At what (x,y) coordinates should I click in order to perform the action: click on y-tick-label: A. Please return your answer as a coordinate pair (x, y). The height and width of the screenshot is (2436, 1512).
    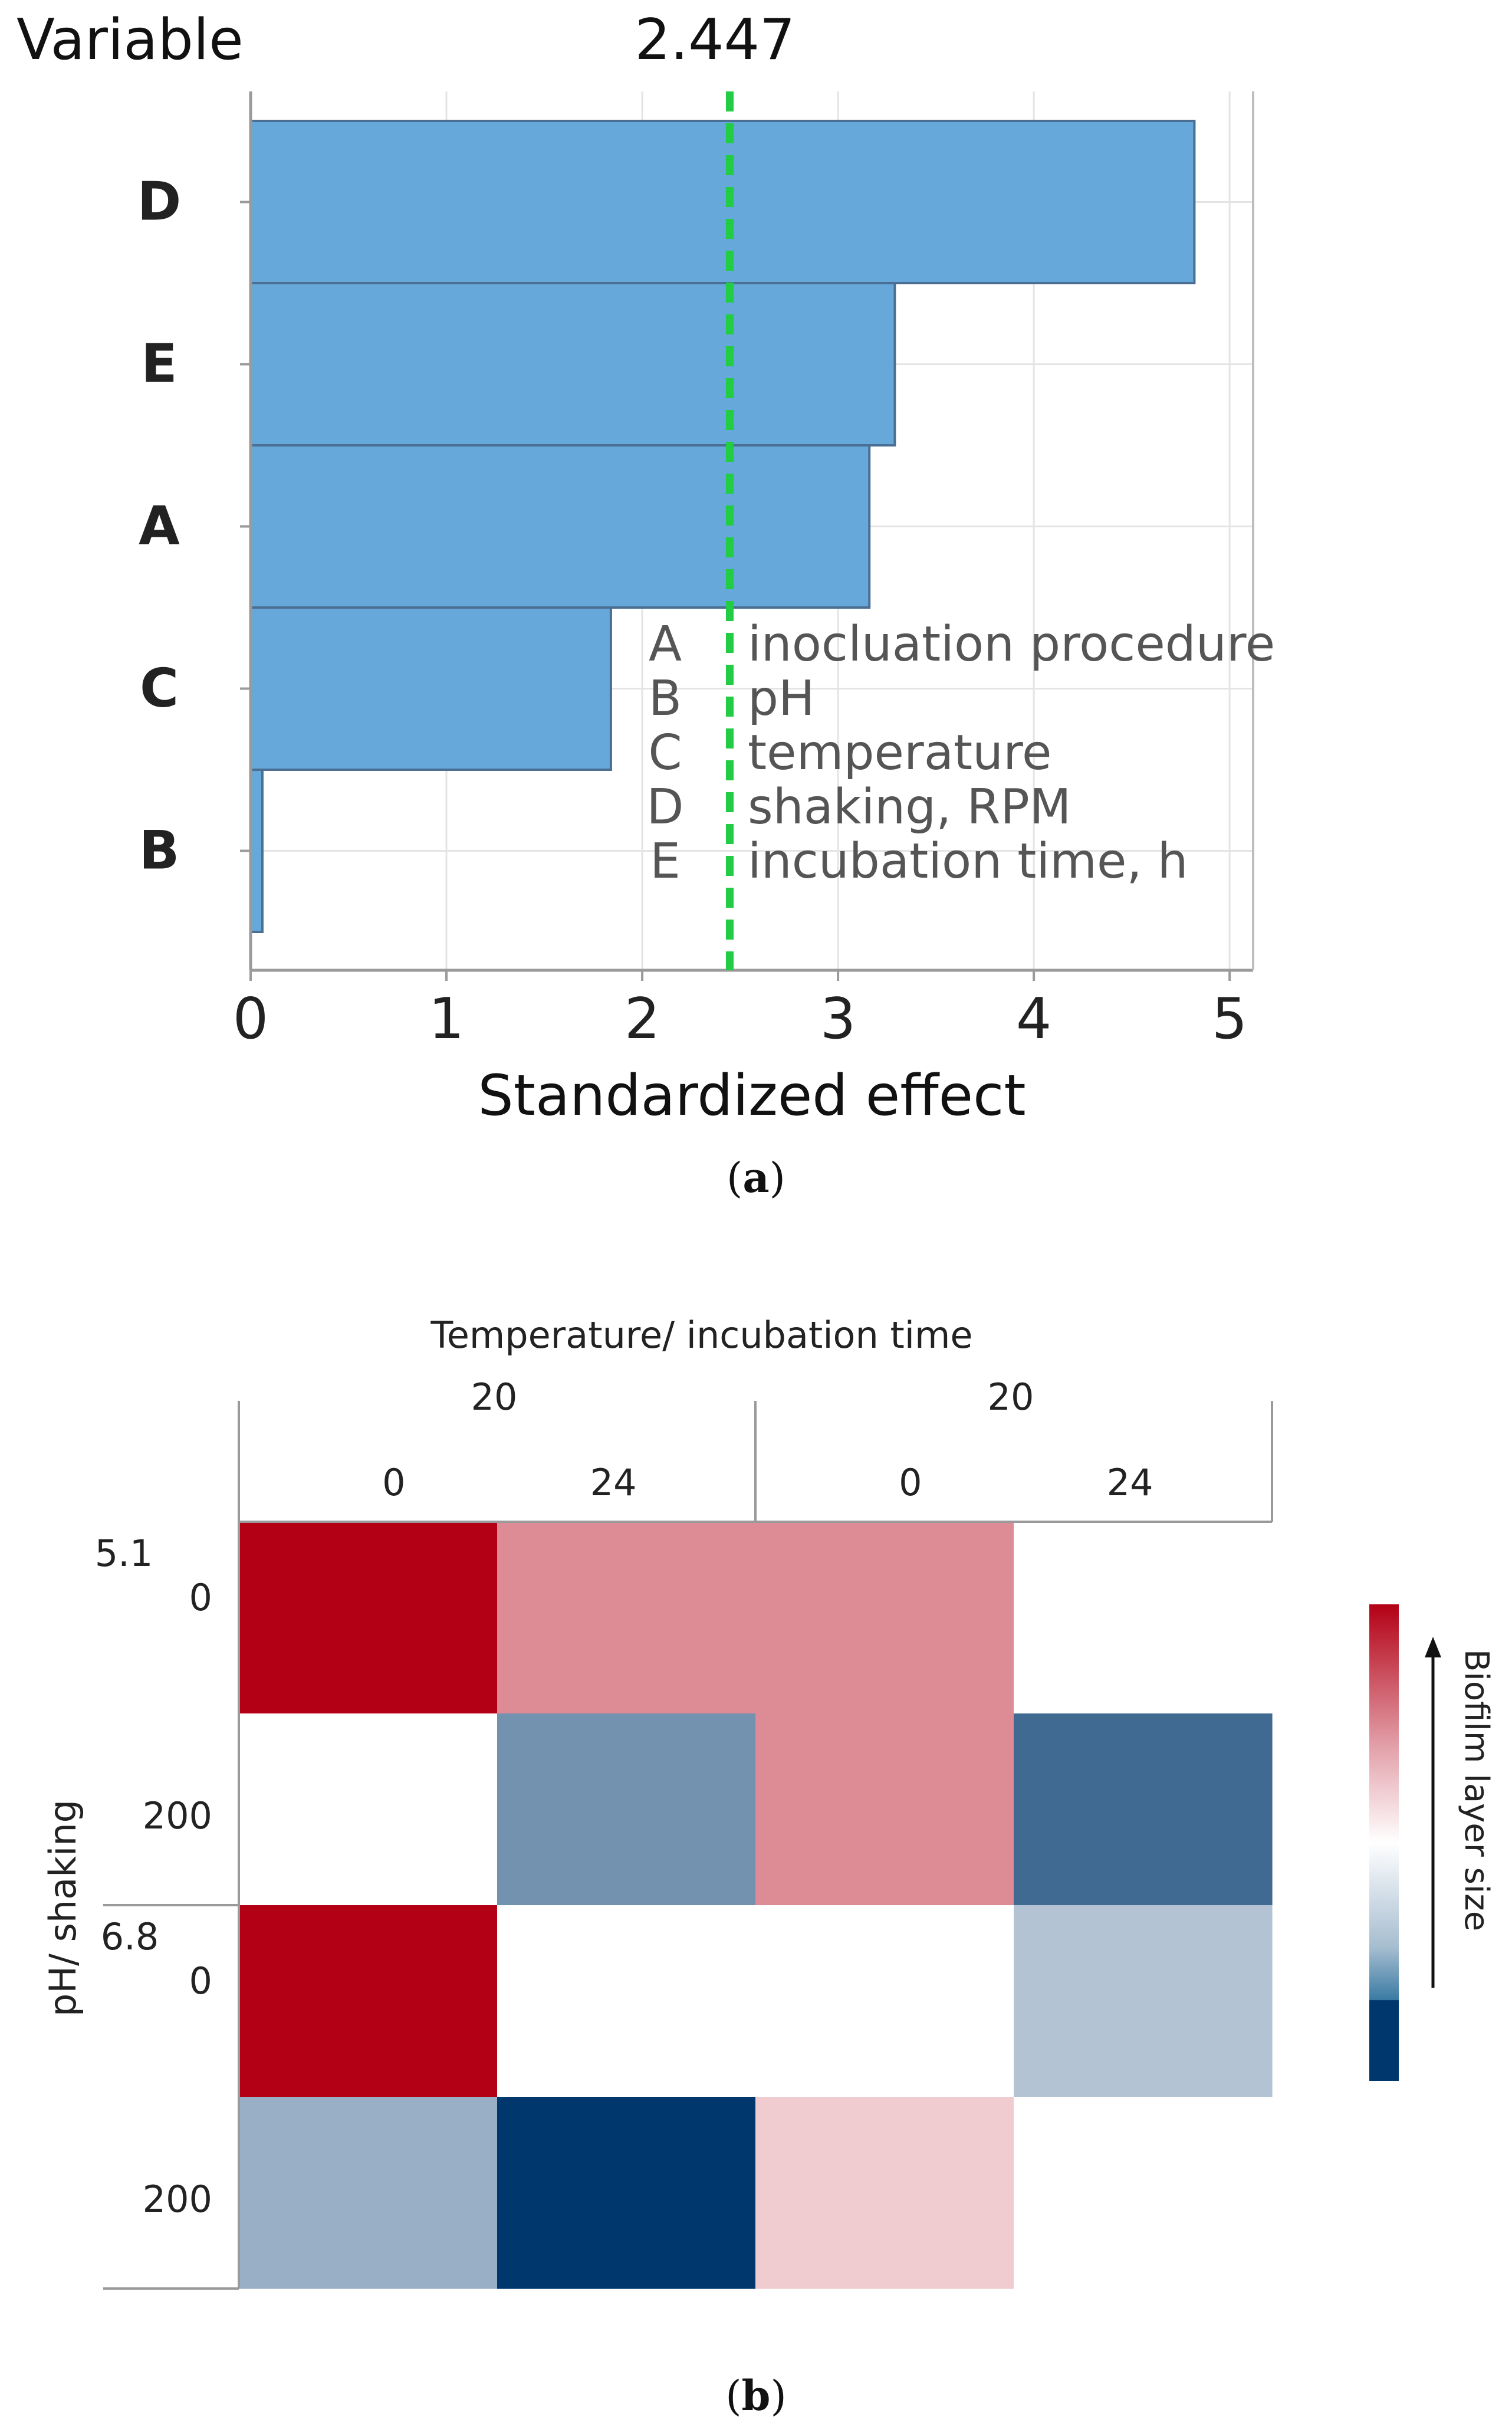
    Looking at the image, I should click on (160, 526).